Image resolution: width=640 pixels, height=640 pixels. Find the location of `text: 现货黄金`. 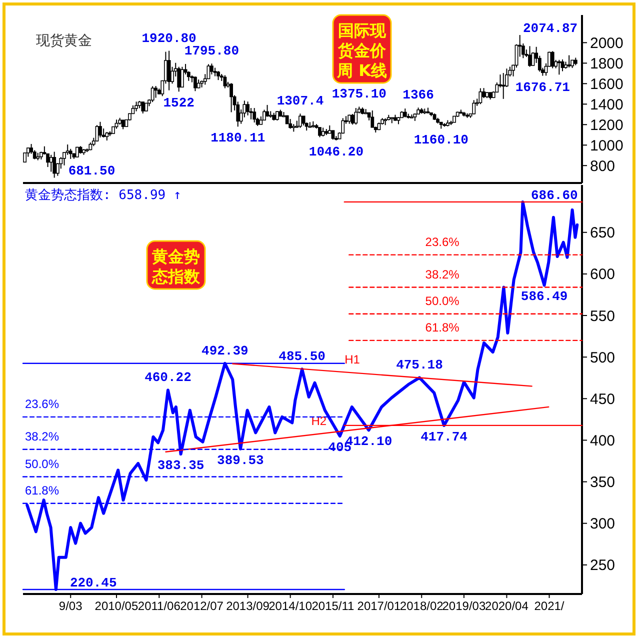

text: 现货黄金 is located at coordinates (64, 41).